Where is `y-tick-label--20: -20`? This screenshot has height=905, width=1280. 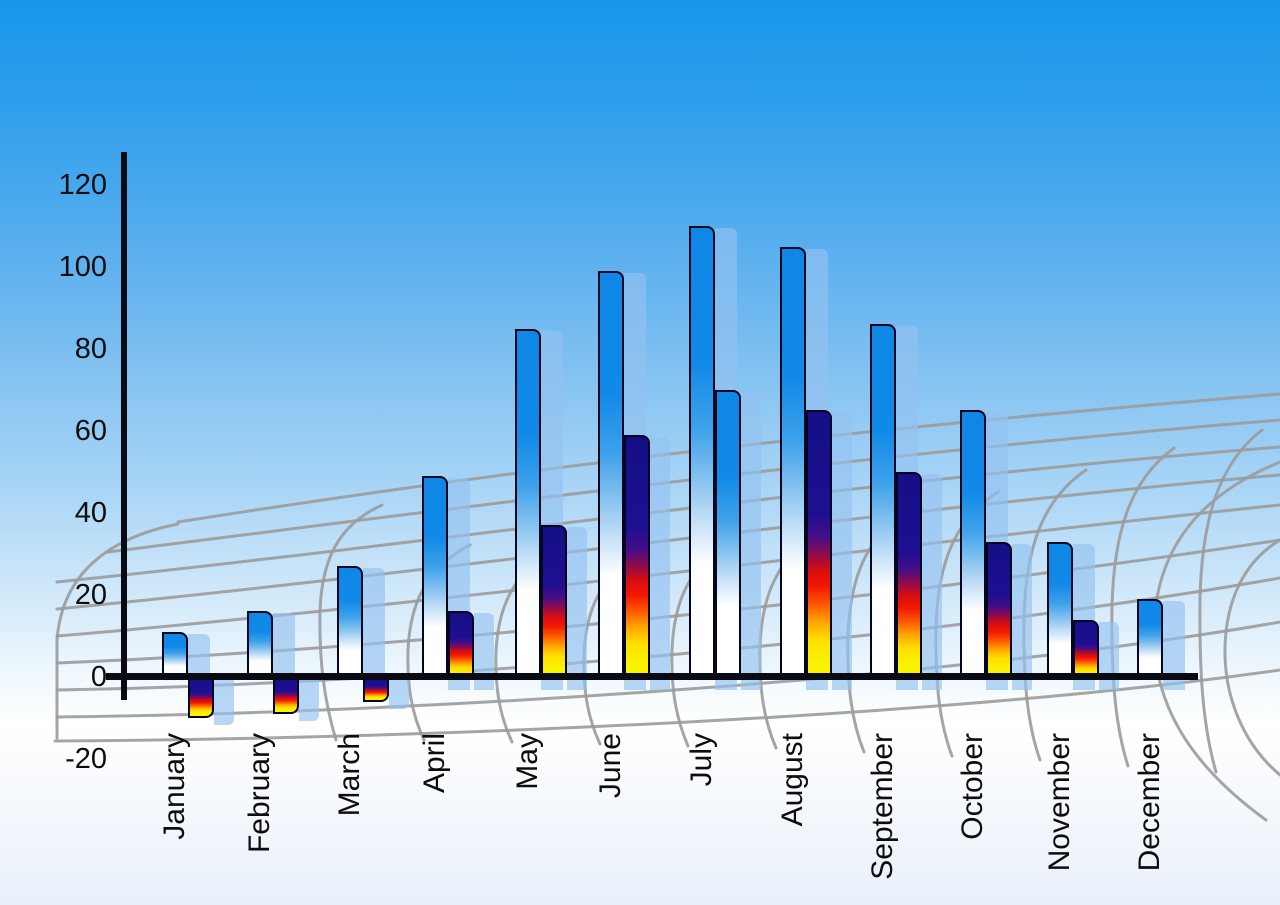 y-tick-label--20: -20 is located at coordinates (86, 759).